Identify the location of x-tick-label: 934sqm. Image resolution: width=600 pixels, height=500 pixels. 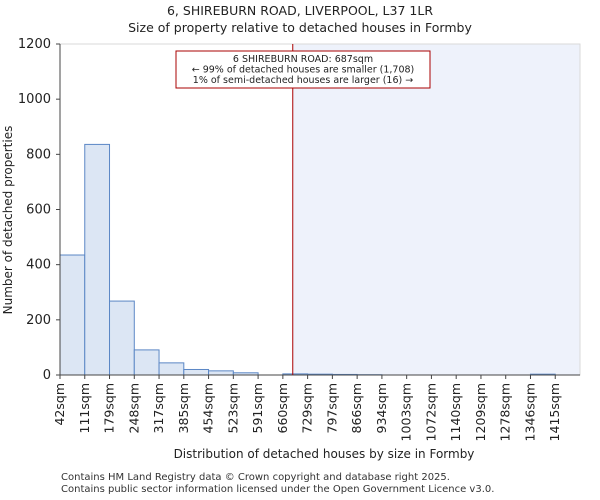
(381, 408).